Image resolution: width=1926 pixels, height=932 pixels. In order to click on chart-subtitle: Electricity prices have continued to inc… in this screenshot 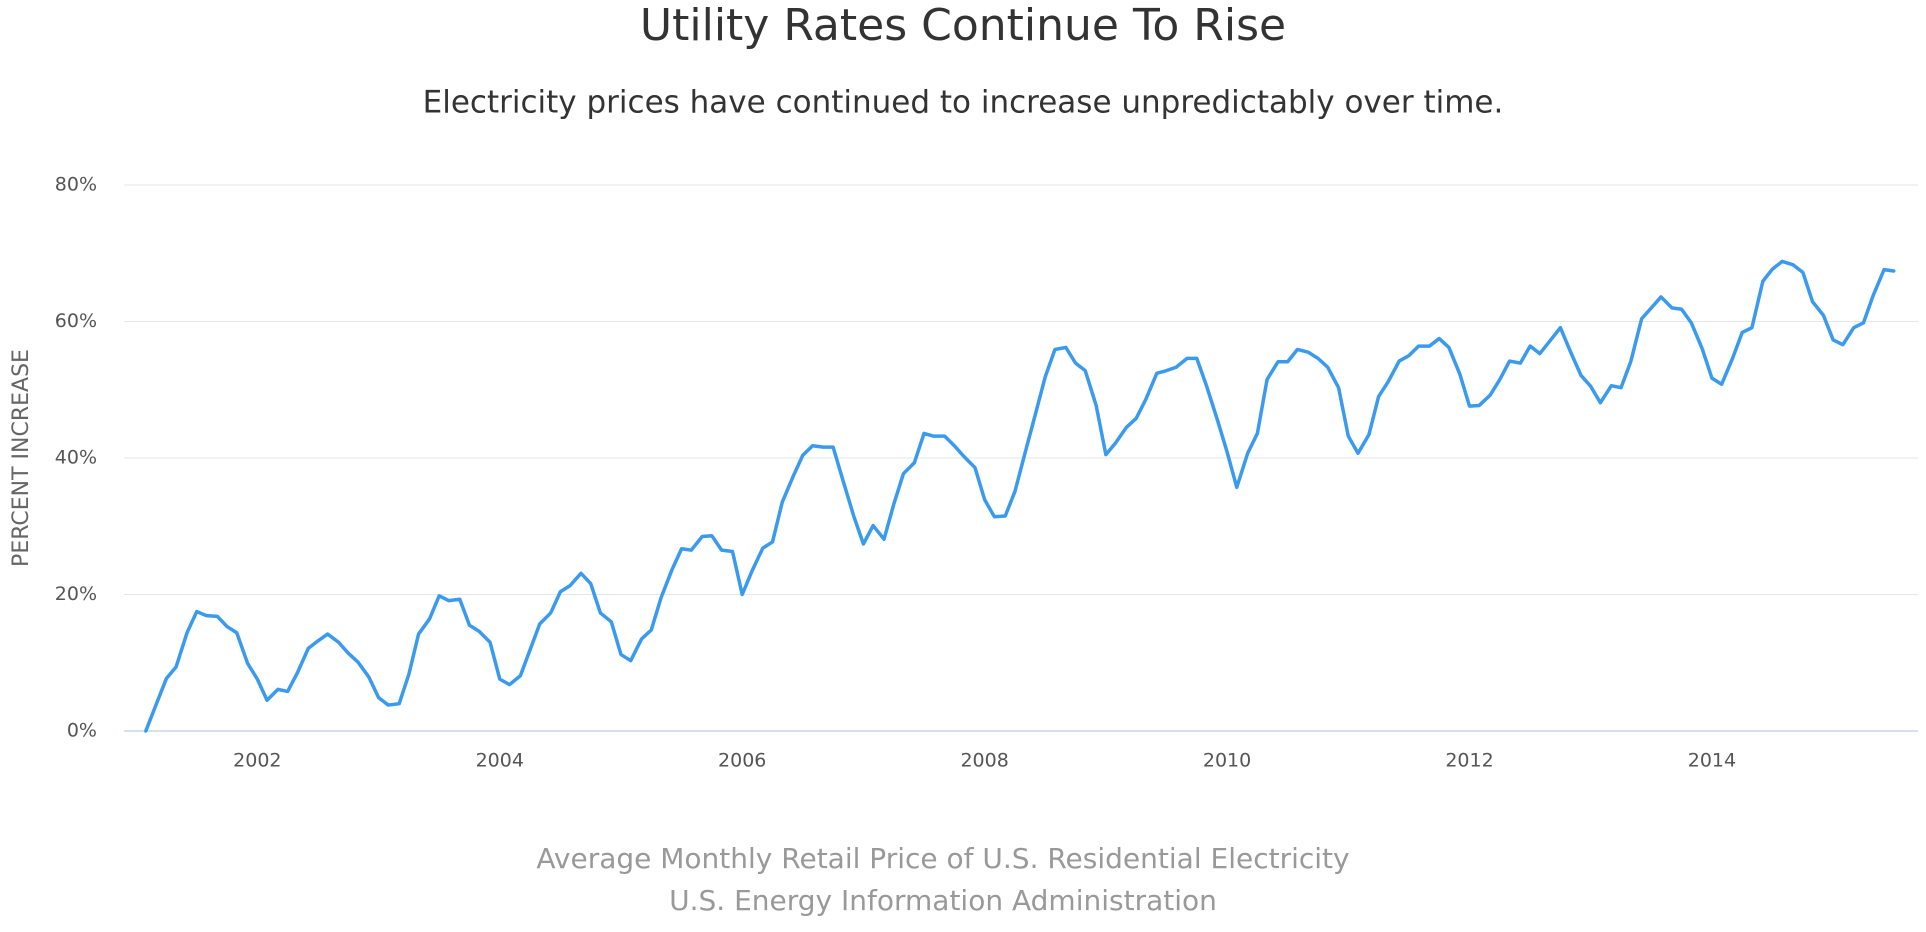, I will do `click(963, 103)`.